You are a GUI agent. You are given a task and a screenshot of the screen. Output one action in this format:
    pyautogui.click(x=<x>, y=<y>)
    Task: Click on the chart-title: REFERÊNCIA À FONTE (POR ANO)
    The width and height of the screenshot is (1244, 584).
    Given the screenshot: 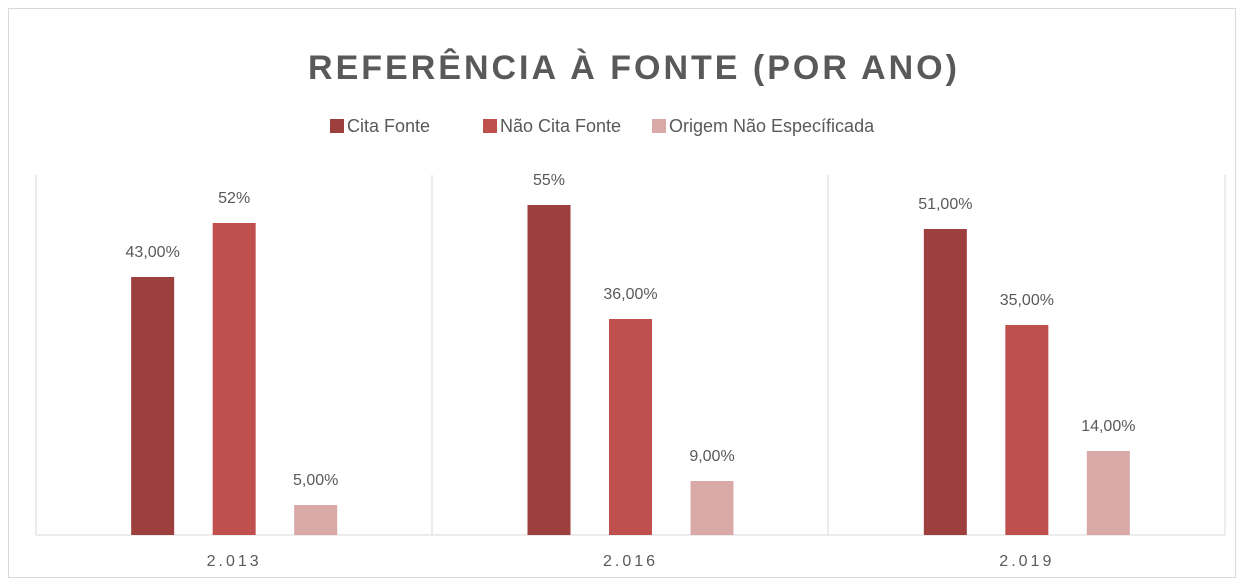 What is the action you would take?
    pyautogui.click(x=634, y=68)
    